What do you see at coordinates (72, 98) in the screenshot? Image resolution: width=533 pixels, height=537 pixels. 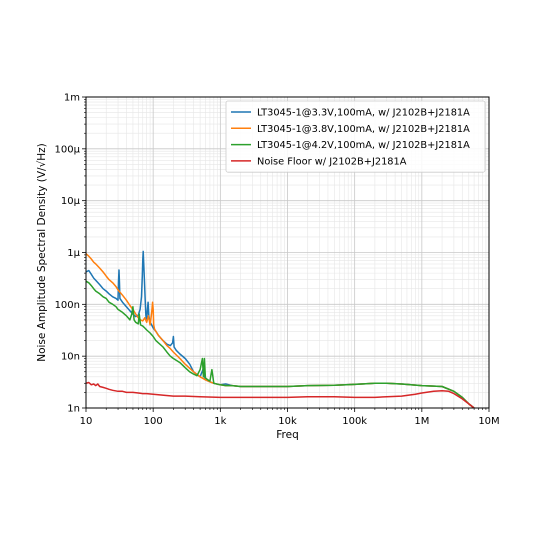 I see `y-tick-label: 1m` at bounding box center [72, 98].